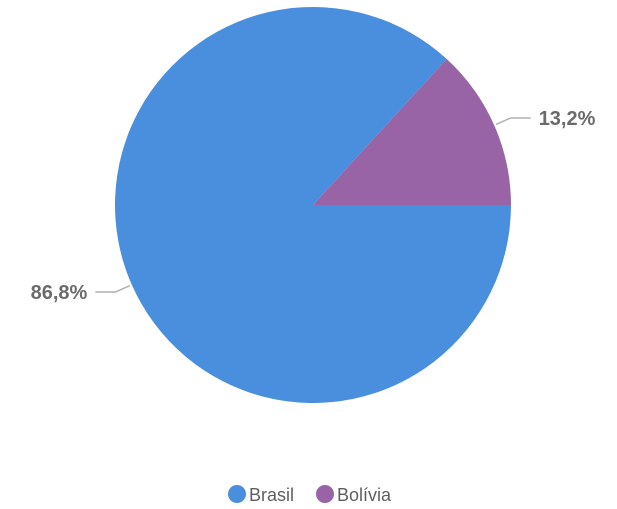 The height and width of the screenshot is (509, 617). I want to click on pie-slice-bolivia, so click(412, 131).